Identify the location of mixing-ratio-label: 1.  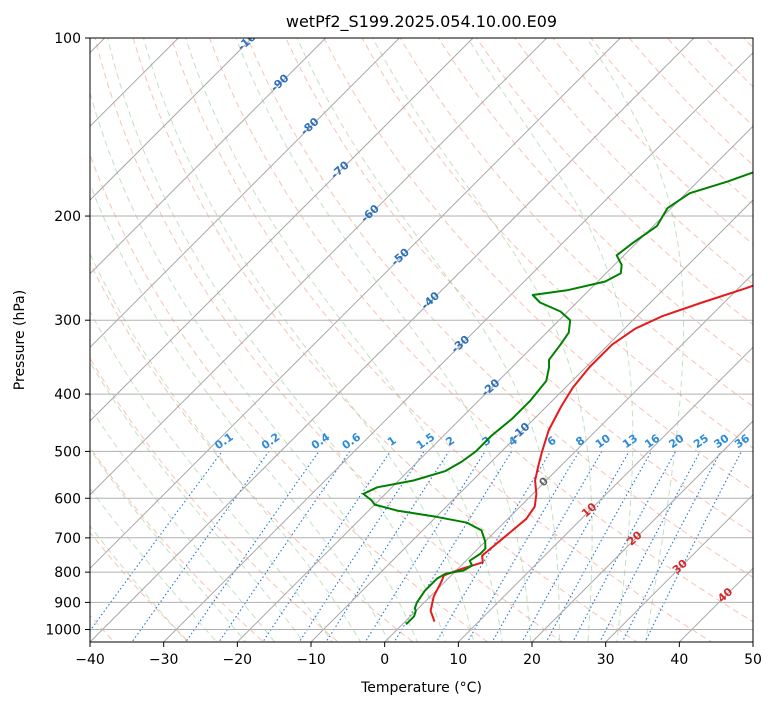
(392, 441).